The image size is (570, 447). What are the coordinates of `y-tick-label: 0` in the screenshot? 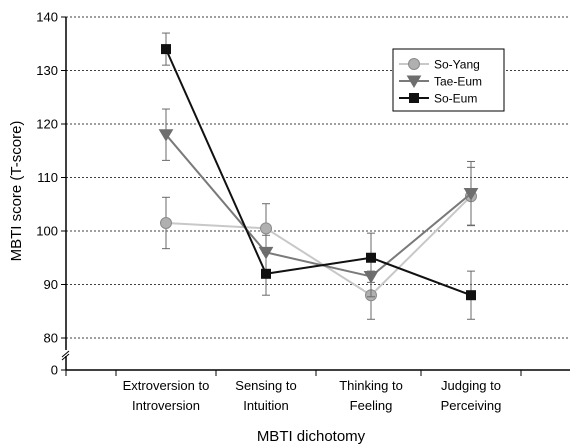 It's located at (54, 370).